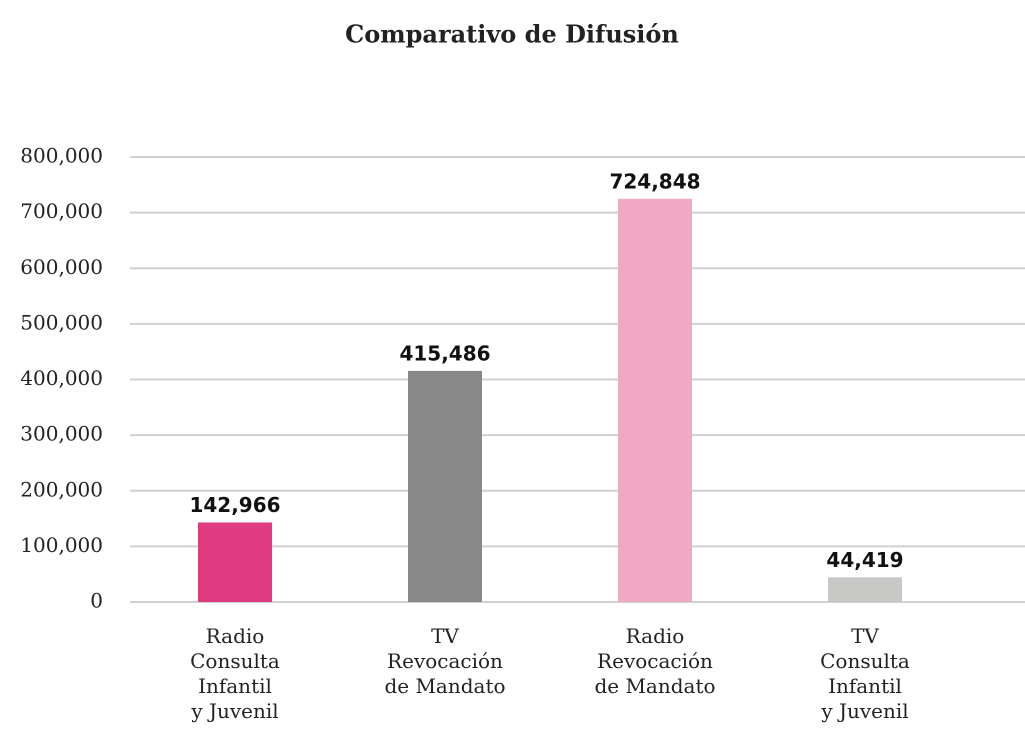 The width and height of the screenshot is (1025, 740). I want to click on value-label: 724,848, so click(654, 181).